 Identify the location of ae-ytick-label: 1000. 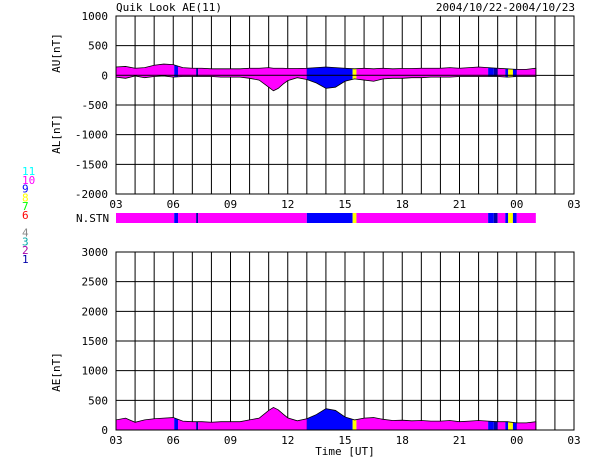
(95, 371).